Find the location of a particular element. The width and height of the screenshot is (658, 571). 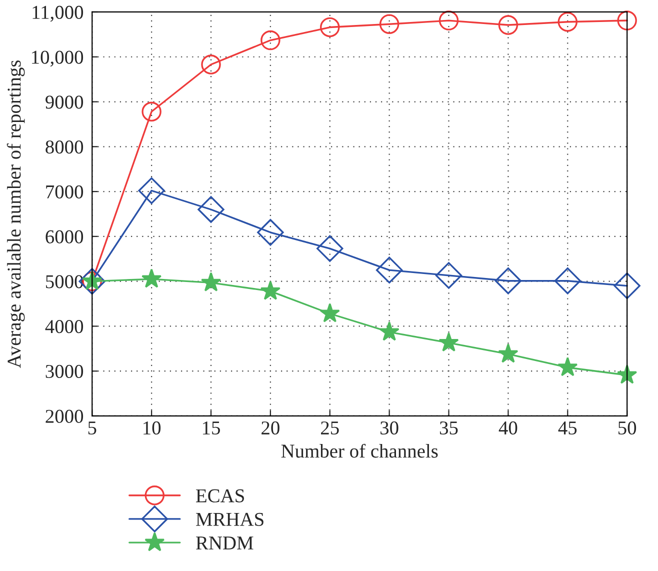

y-tick-label: 6000 is located at coordinates (65, 237).